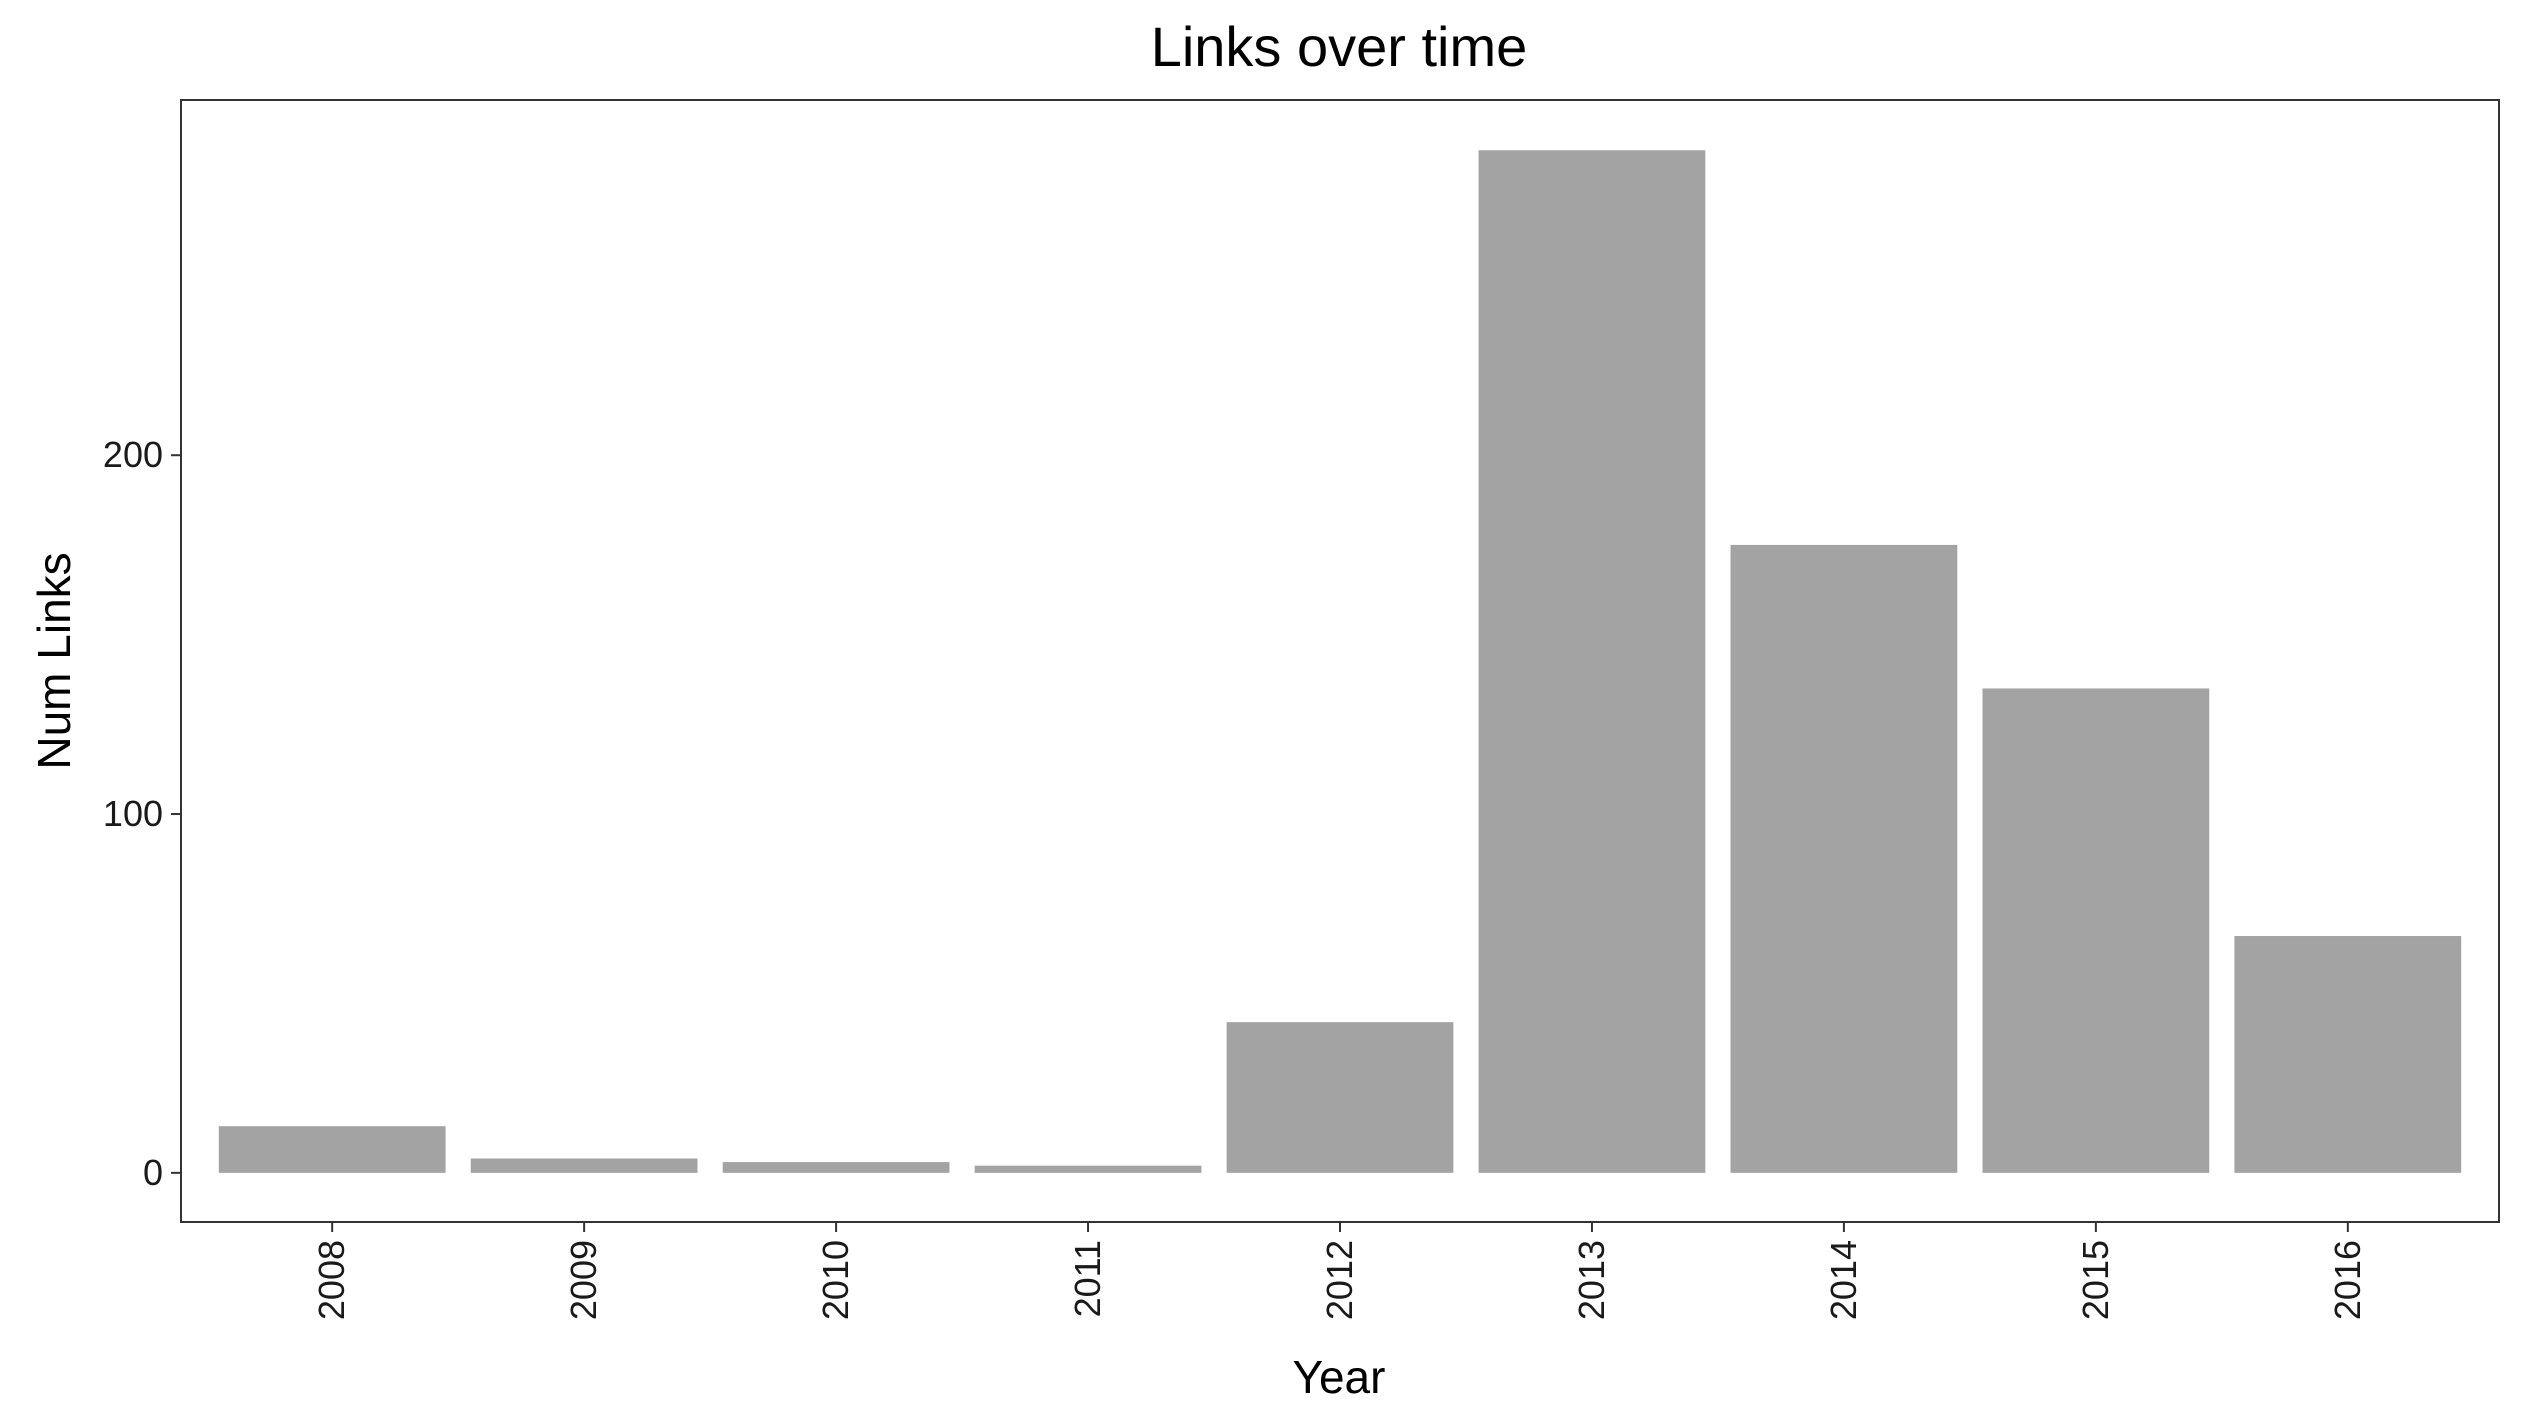 The height and width of the screenshot is (1425, 2525). What do you see at coordinates (133, 454) in the screenshot?
I see `y-tick-label: 200` at bounding box center [133, 454].